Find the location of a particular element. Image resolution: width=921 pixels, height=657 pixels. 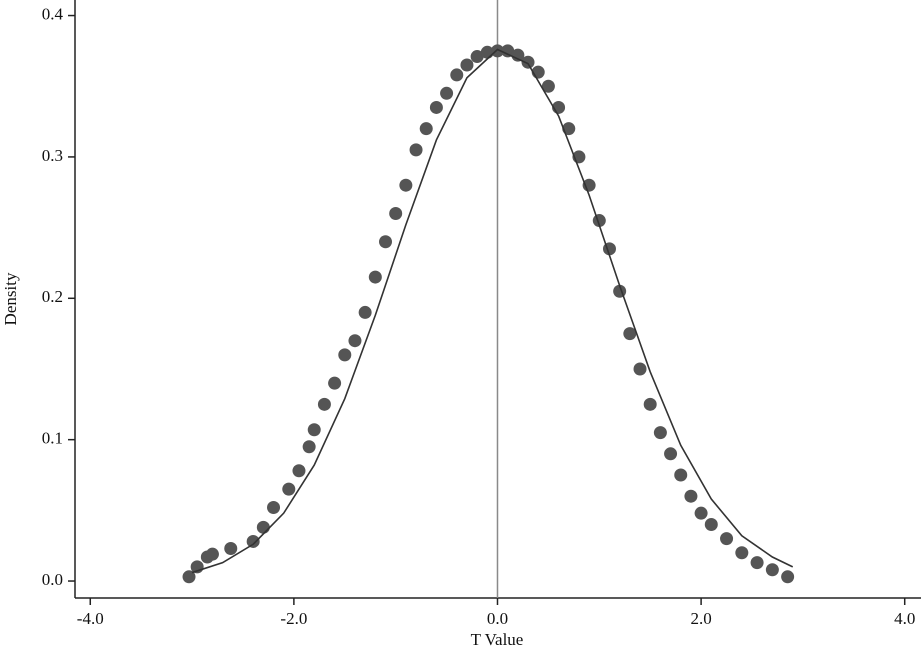

x-tick-label: -2.0 is located at coordinates (293, 618).